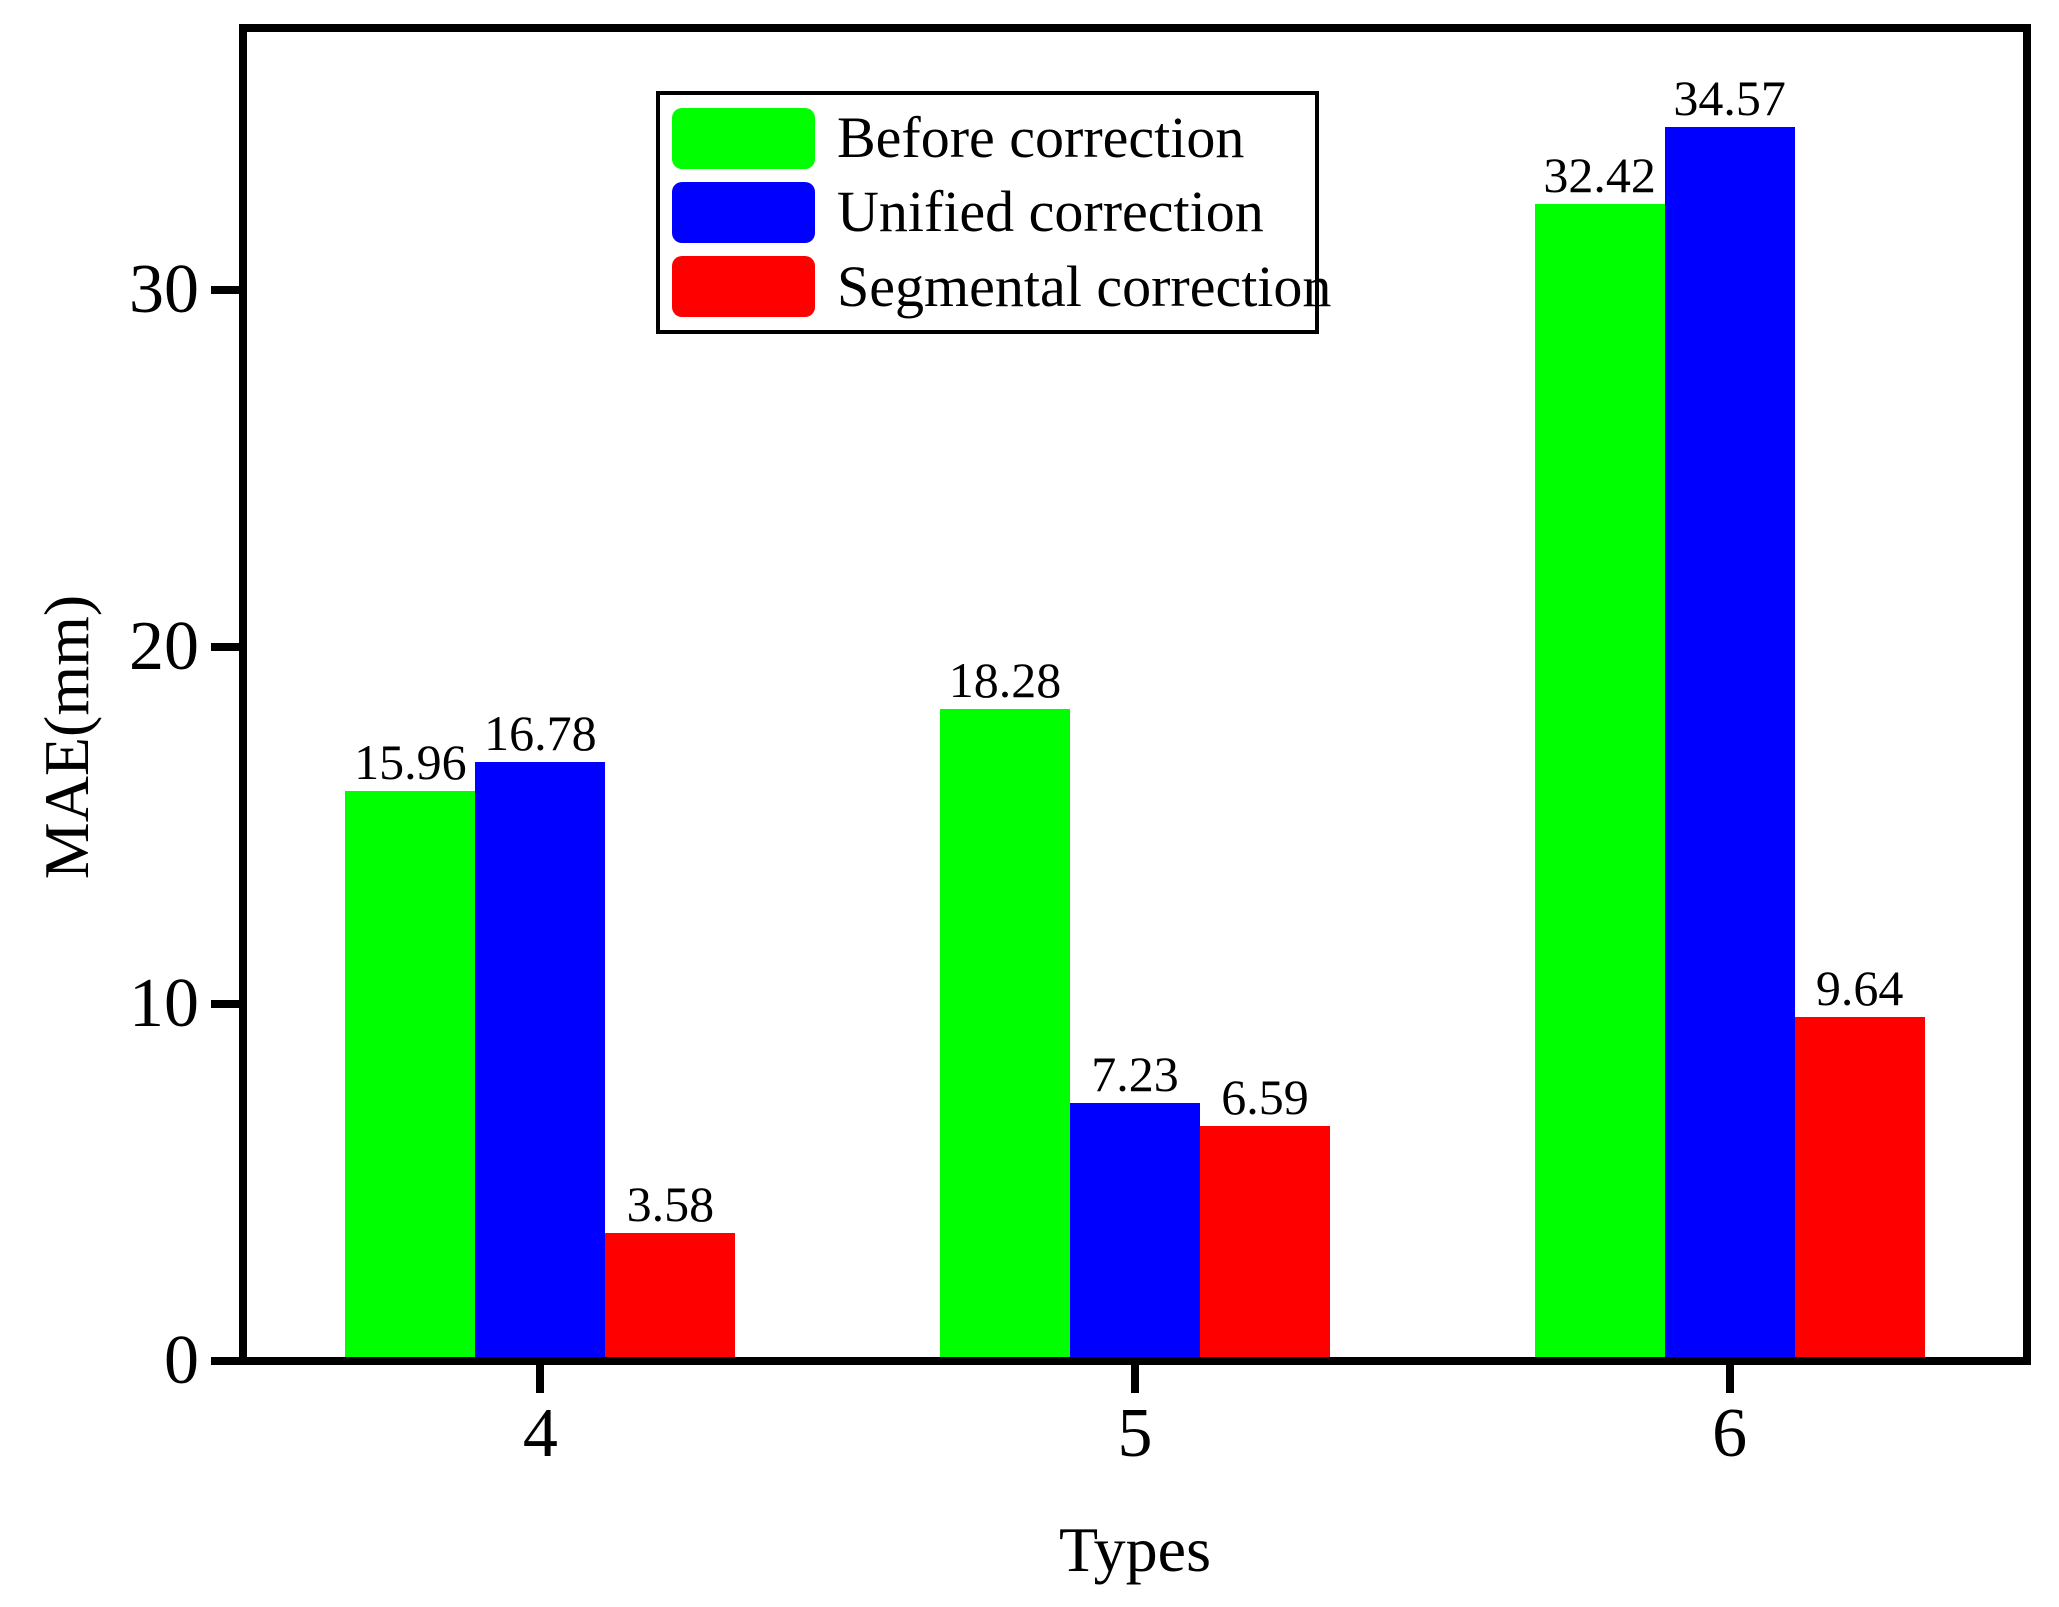 Image resolution: width=2059 pixels, height=1607 pixels. I want to click on y-tick-label: 30, so click(164, 290).